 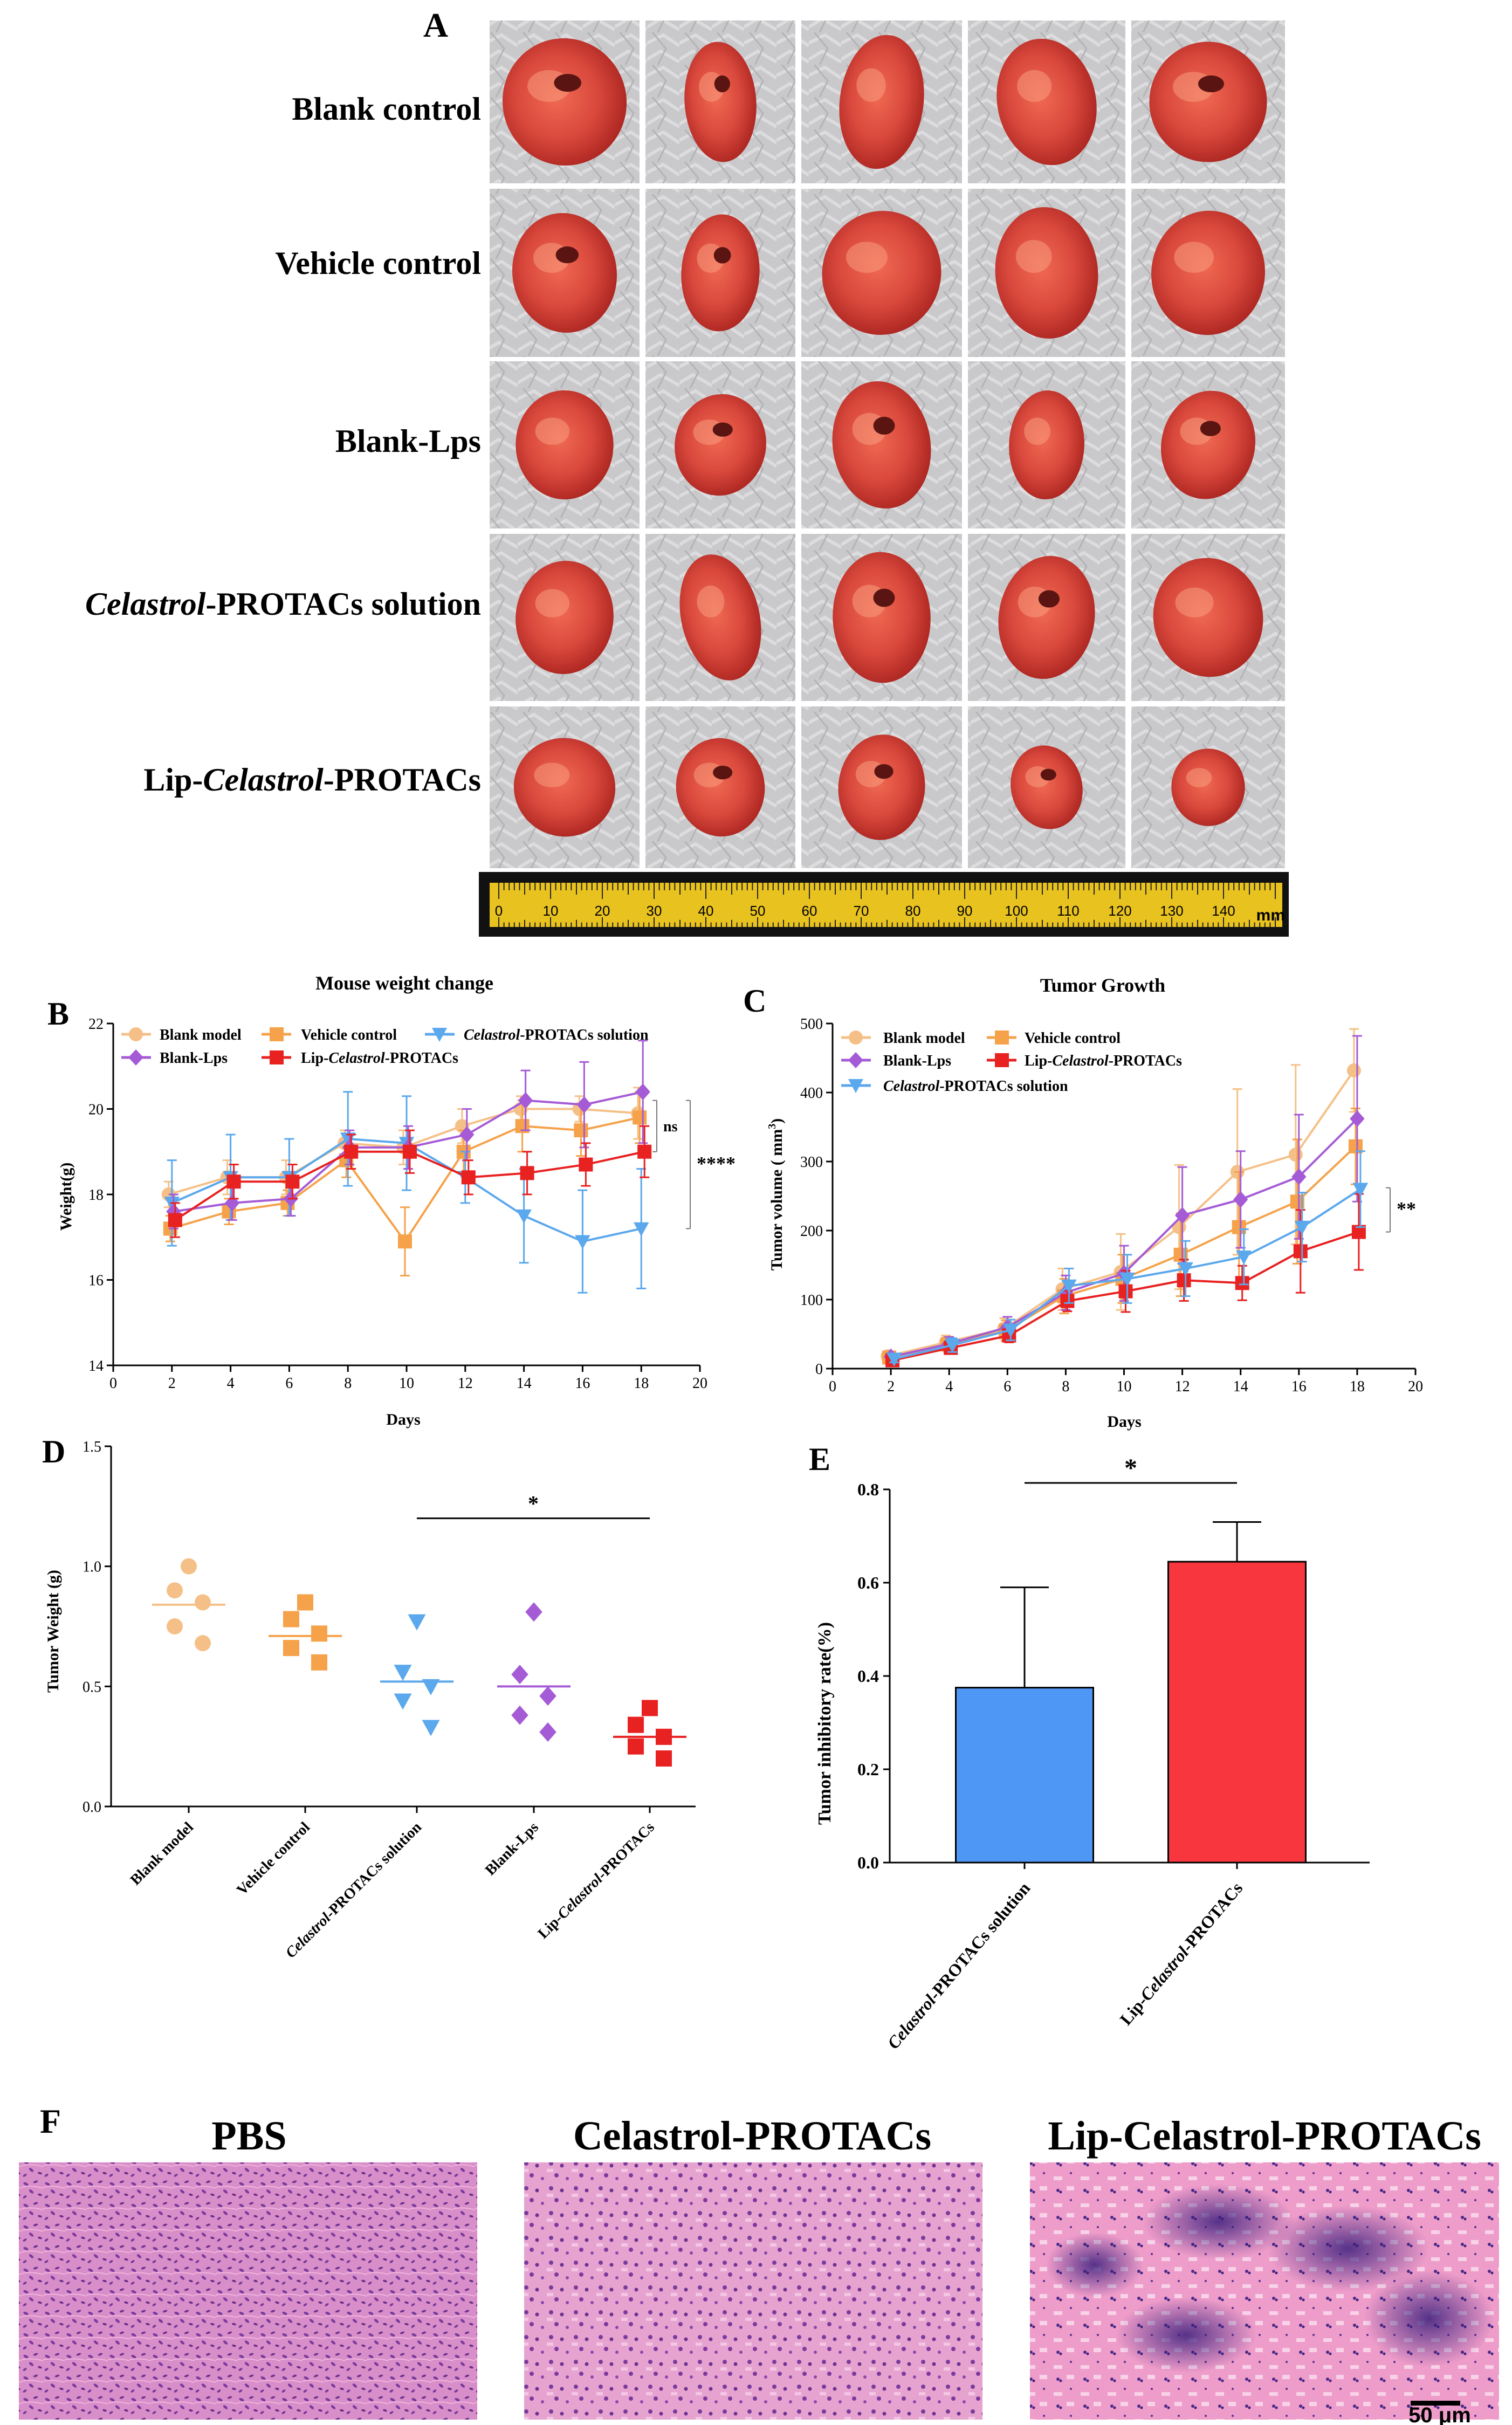 What do you see at coordinates (891, 1386) in the screenshot?
I see `chart-c-xtick-label: 2` at bounding box center [891, 1386].